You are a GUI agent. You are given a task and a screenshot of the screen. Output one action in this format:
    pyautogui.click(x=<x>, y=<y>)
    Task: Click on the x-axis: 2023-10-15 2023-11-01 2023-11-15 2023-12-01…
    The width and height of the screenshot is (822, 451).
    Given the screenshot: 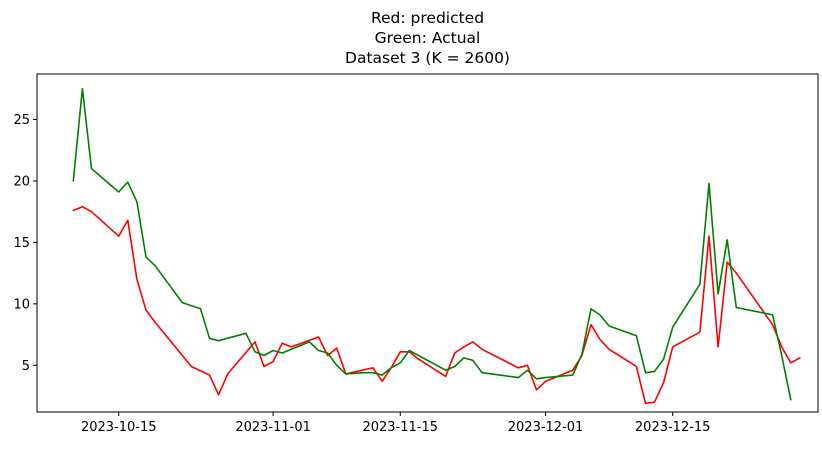 What is the action you would take?
    pyautogui.click(x=396, y=423)
    